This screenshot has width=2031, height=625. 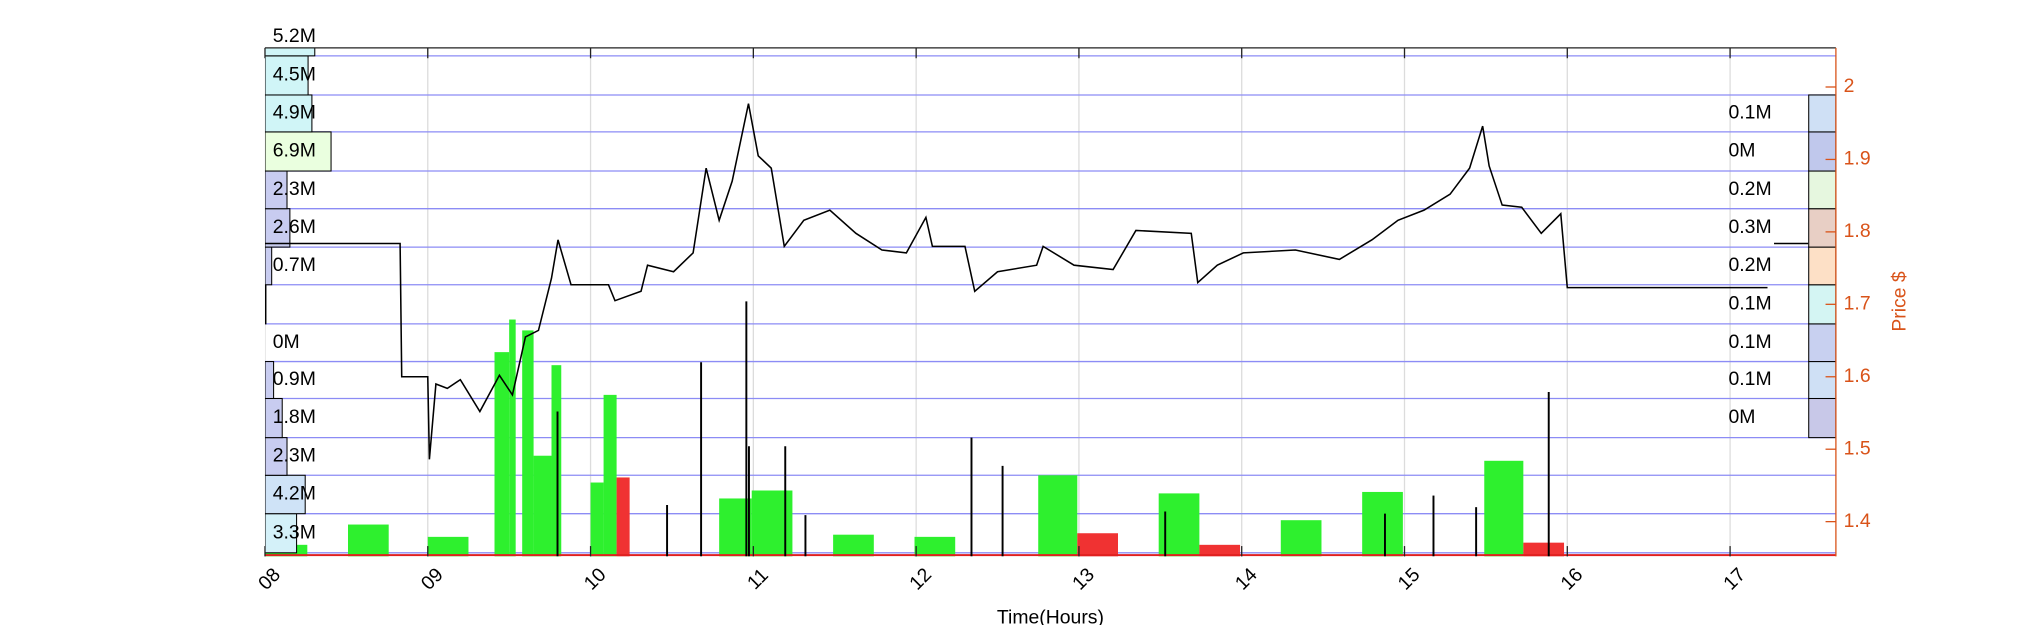 I want to click on x-axis-label: Time(Hours), so click(x=1050, y=616).